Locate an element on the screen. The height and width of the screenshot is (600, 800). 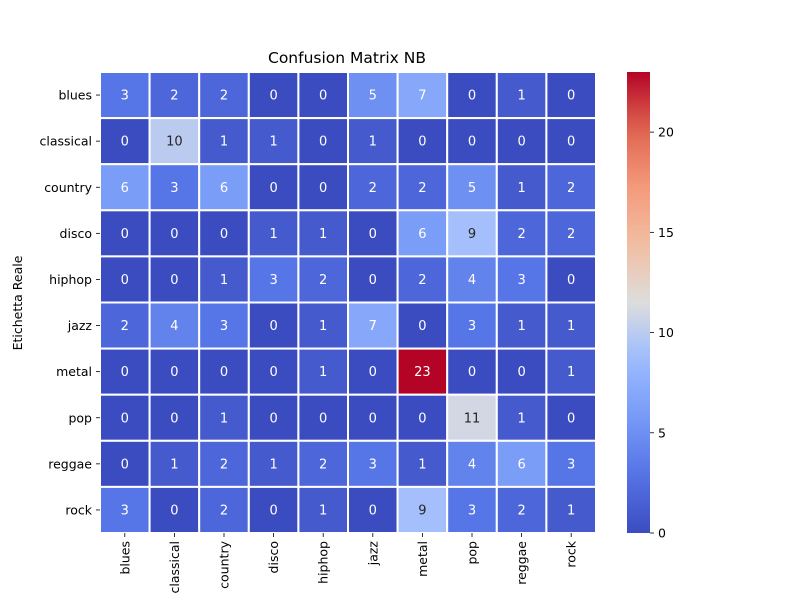
row-label: reggae is located at coordinates (70, 463).